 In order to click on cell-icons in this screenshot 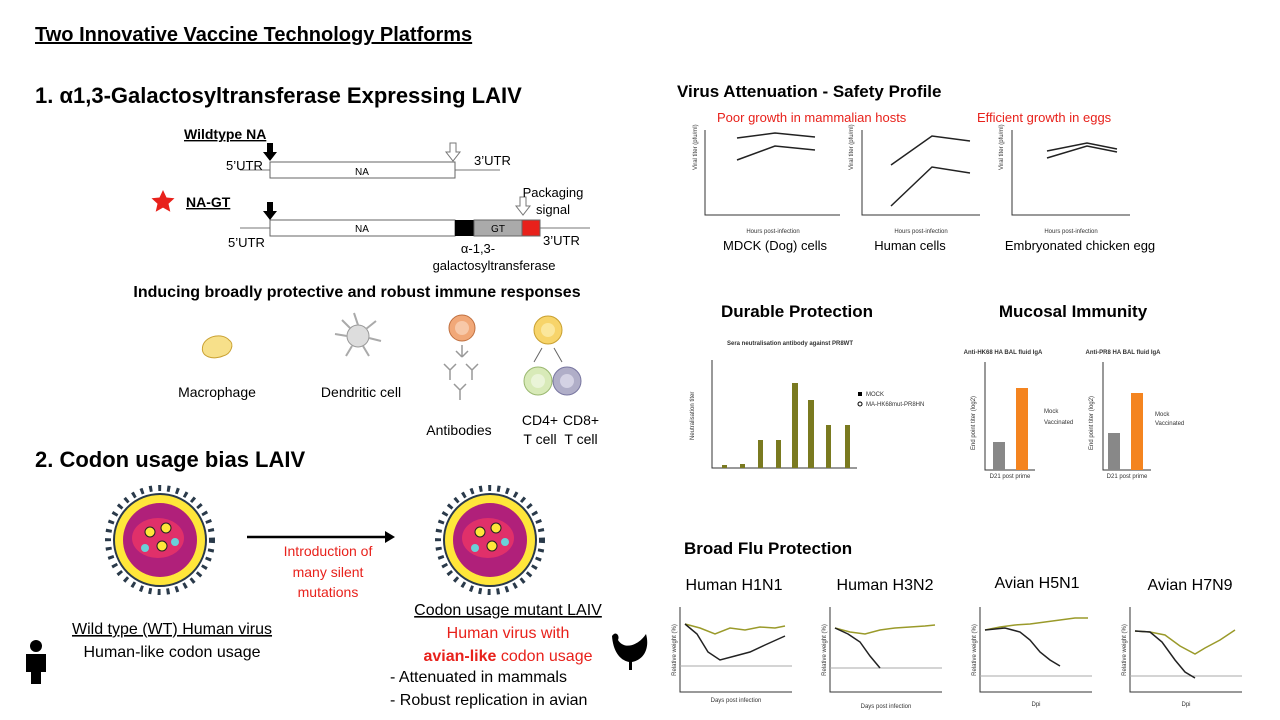, I will do `click(391, 356)`.